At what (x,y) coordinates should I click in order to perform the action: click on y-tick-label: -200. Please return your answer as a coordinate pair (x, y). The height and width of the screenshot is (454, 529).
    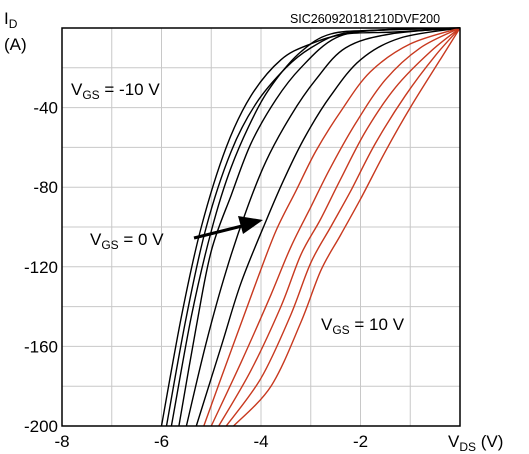
    Looking at the image, I should click on (41, 426).